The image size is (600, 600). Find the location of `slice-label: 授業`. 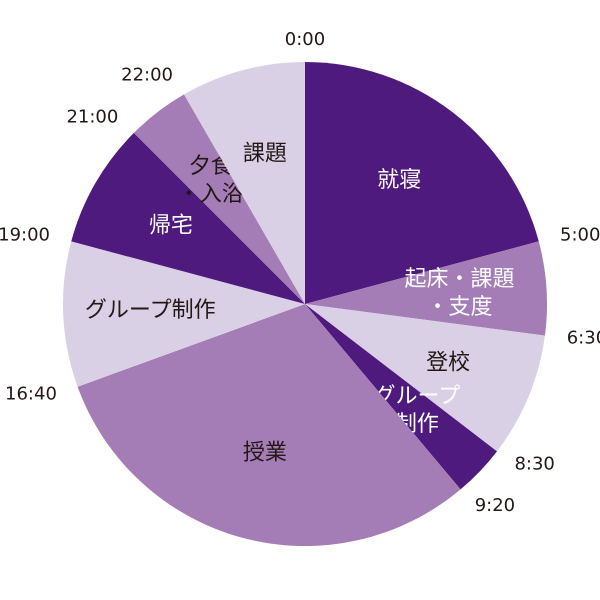

slice-label: 授業 is located at coordinates (265, 453).